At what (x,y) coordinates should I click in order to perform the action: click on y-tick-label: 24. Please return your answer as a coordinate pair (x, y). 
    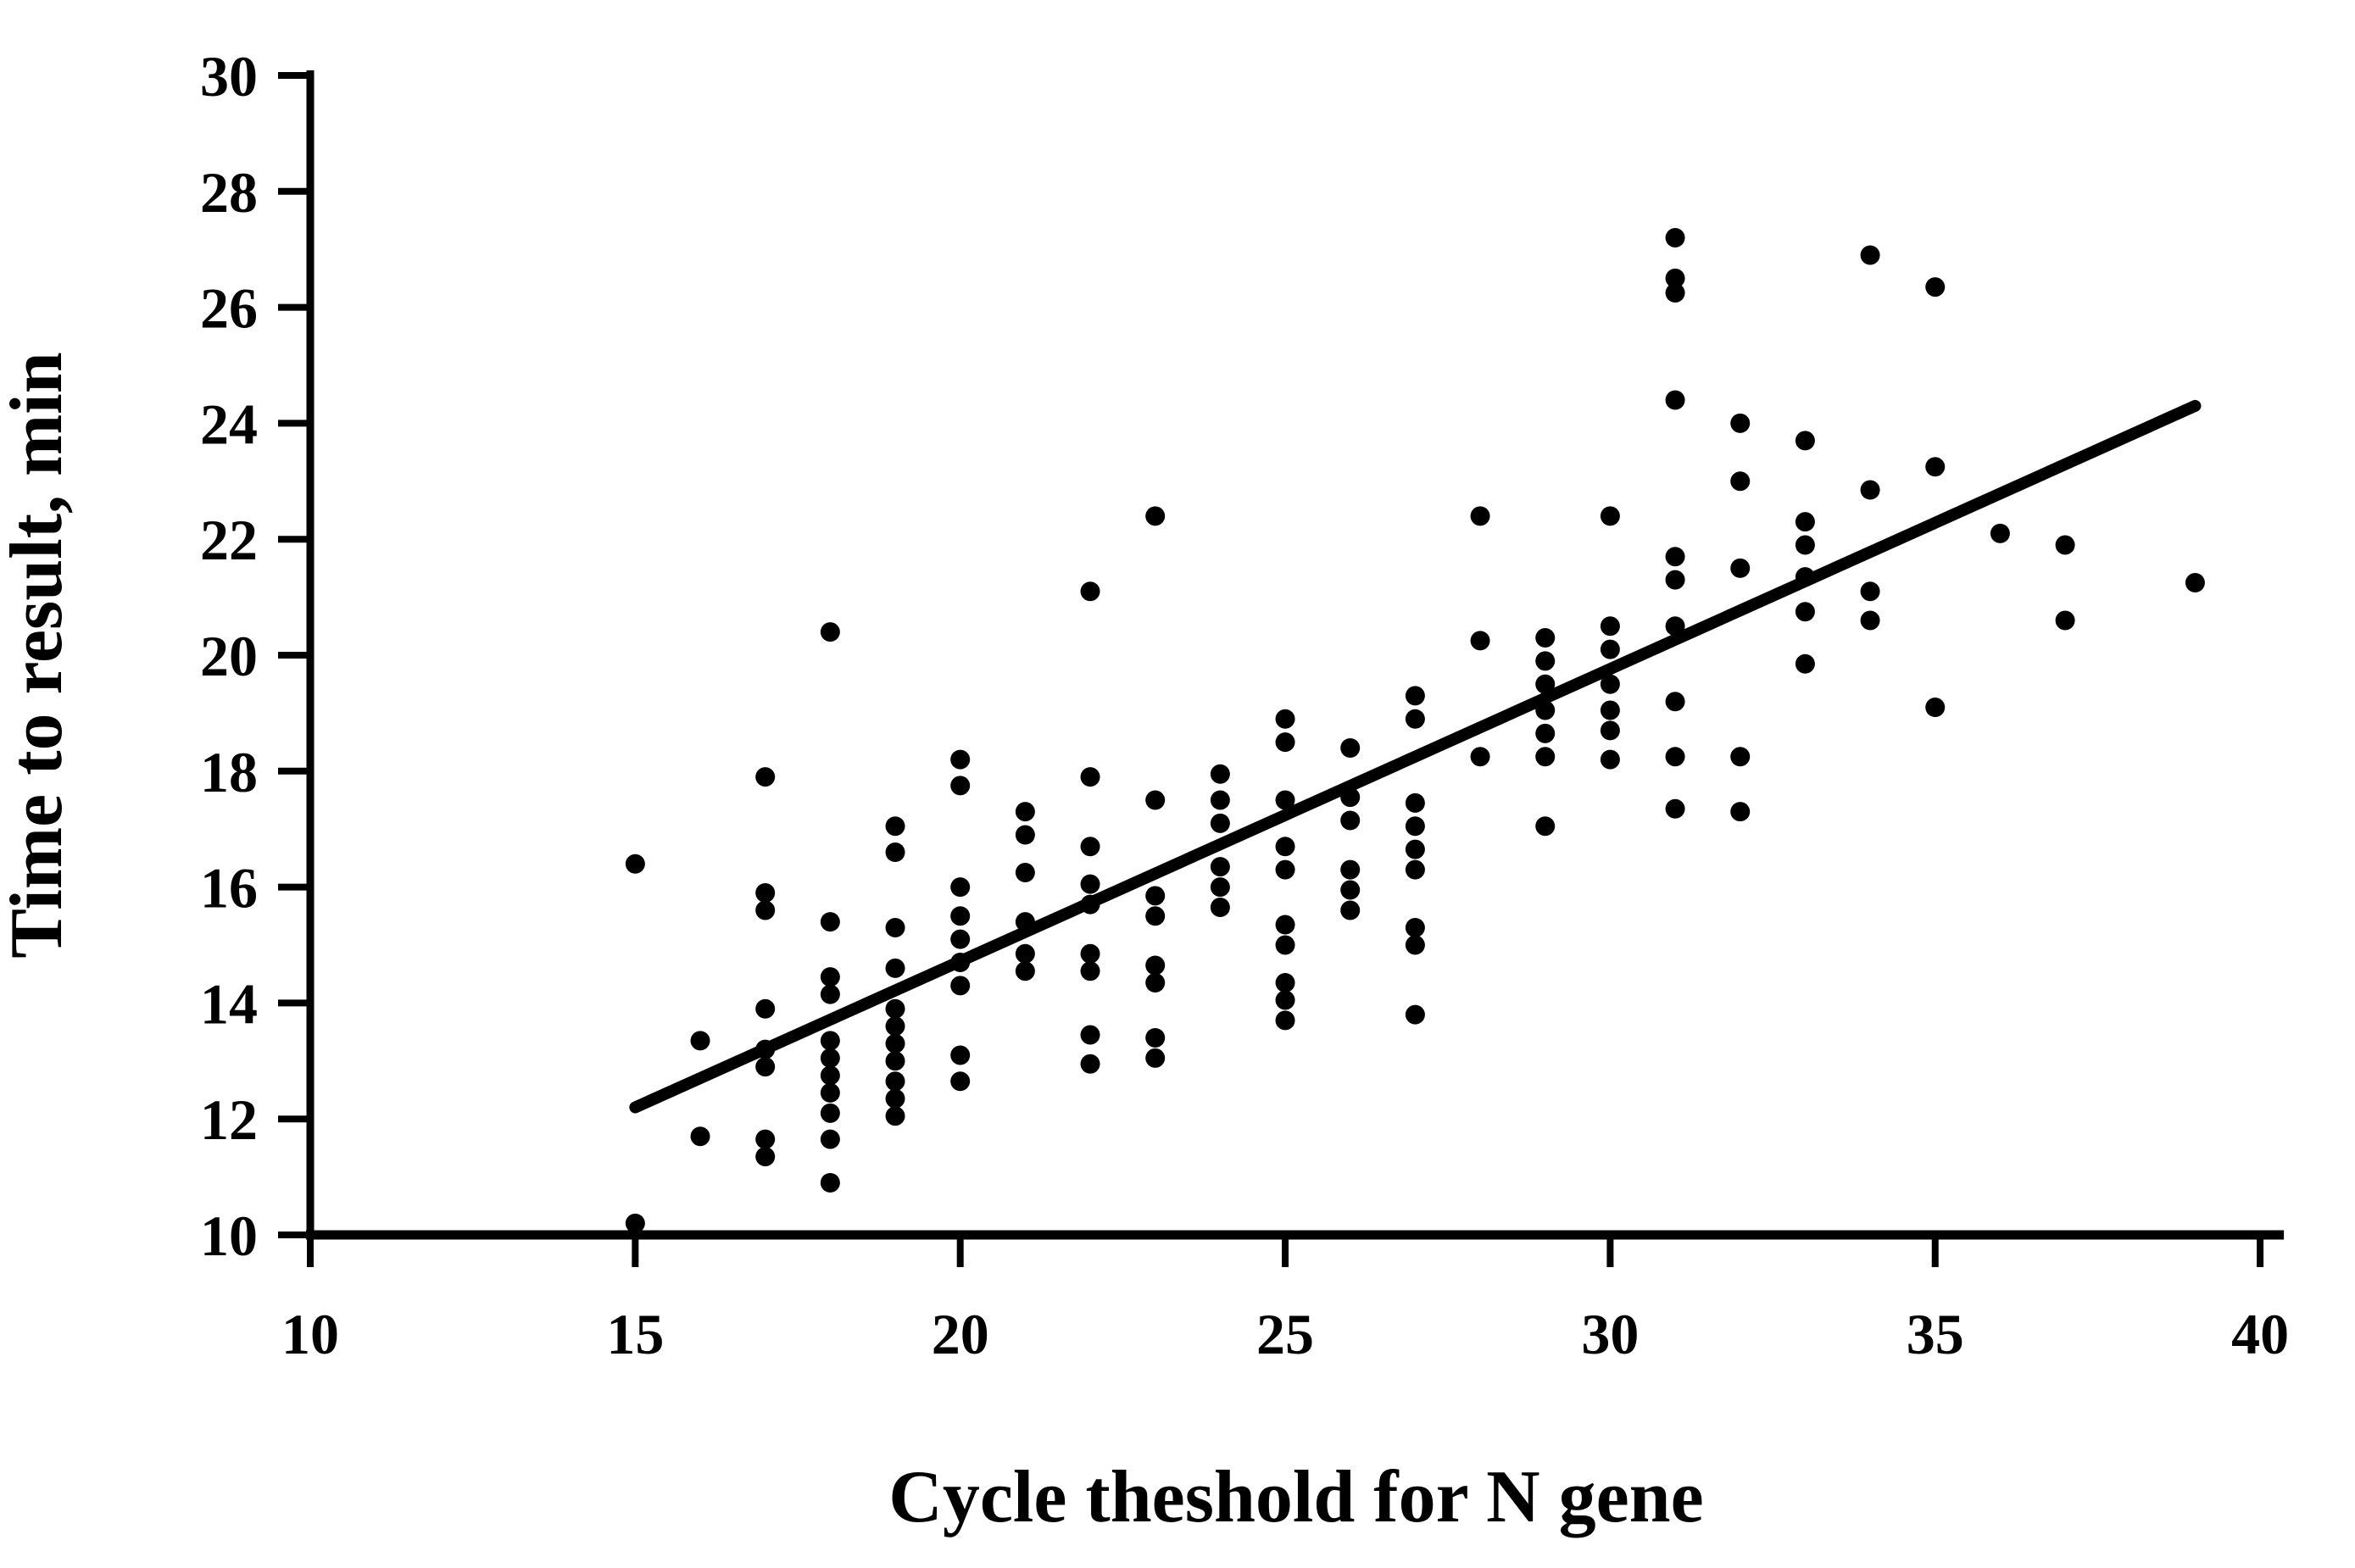
    Looking at the image, I should click on (229, 424).